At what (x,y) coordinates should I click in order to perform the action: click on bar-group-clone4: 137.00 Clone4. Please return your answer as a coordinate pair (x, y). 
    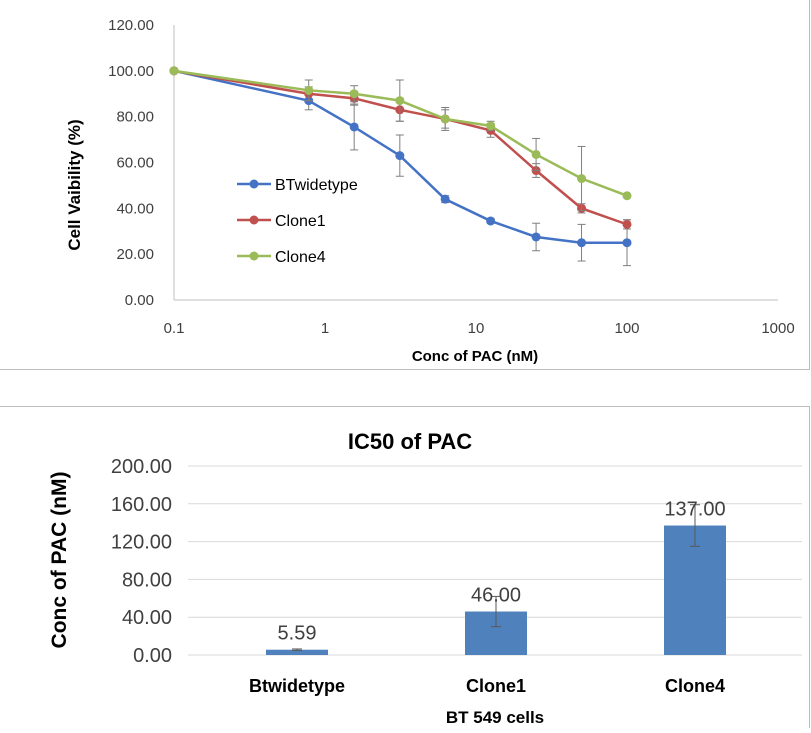
    Looking at the image, I should click on (695, 597).